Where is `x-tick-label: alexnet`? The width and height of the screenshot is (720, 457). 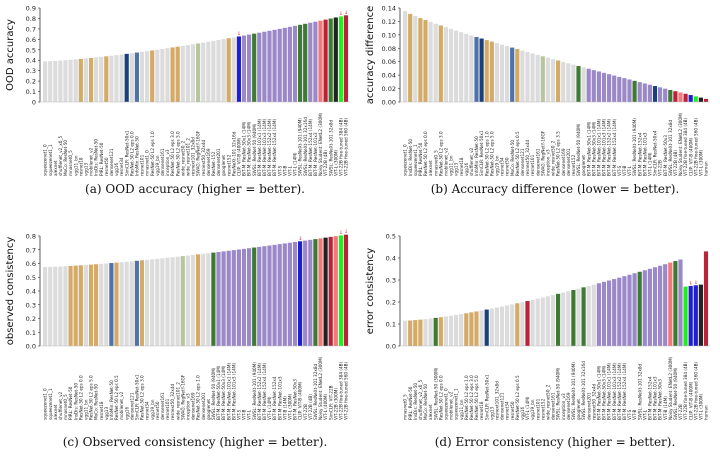 x-tick-label: alexnet is located at coordinates (430, 412).